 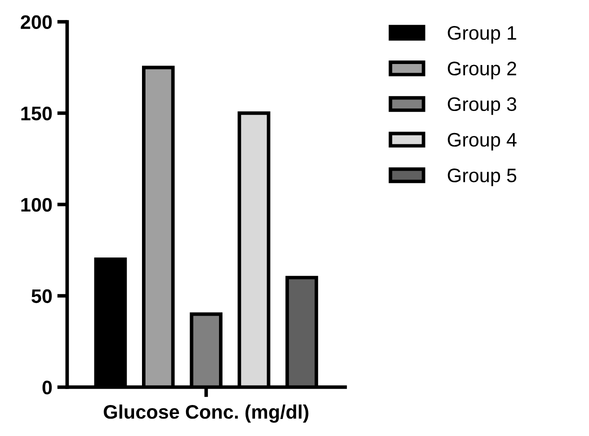 I want to click on y-tick-label: 200, so click(x=36, y=22).